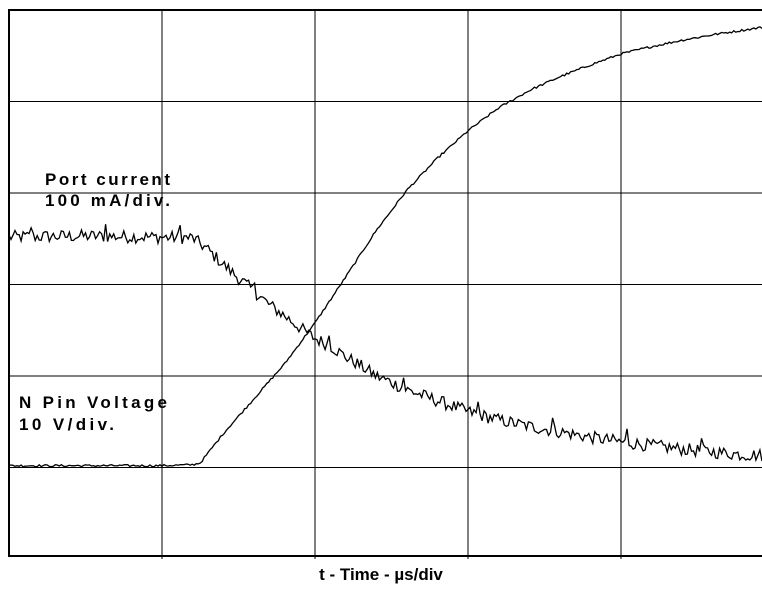  What do you see at coordinates (107, 200) in the screenshot?
I see `port-current-scale-label: 100 mA/div.` at bounding box center [107, 200].